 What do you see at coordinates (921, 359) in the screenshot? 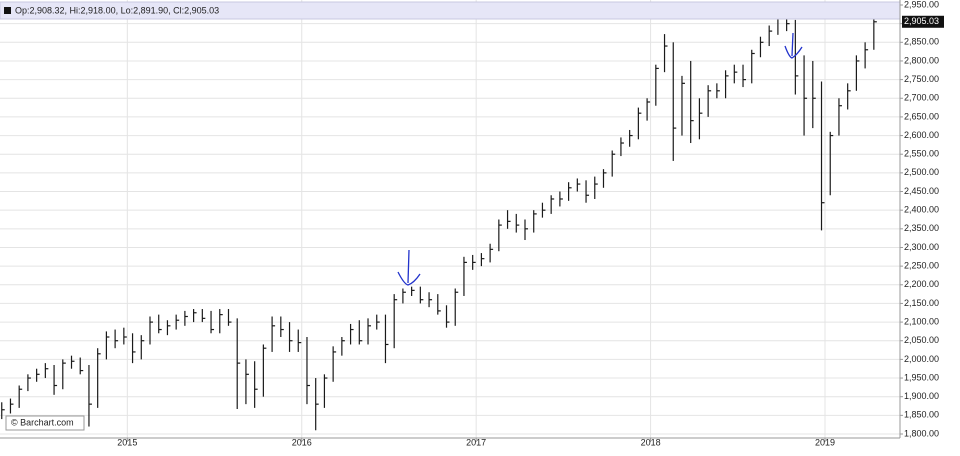
I see `y-tick-label: 2,000.00` at bounding box center [921, 359].